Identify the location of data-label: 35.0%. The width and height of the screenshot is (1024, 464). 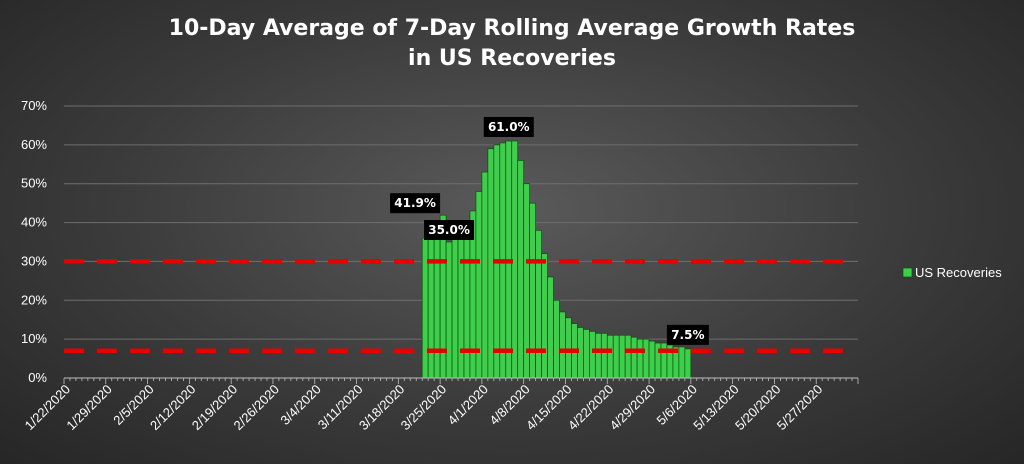
(449, 230).